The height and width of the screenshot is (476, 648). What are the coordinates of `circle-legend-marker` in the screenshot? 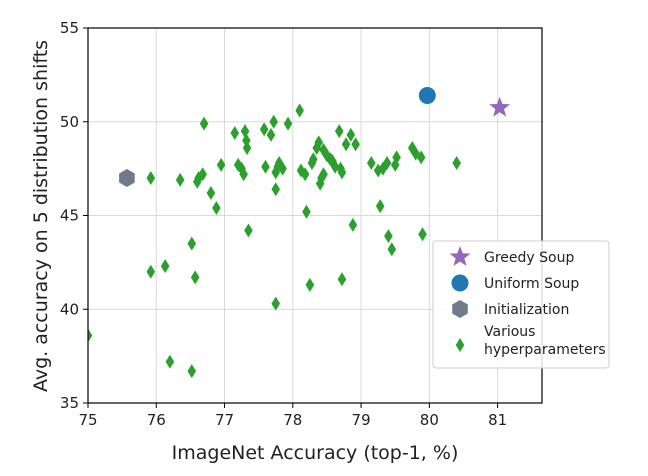 It's located at (460, 283).